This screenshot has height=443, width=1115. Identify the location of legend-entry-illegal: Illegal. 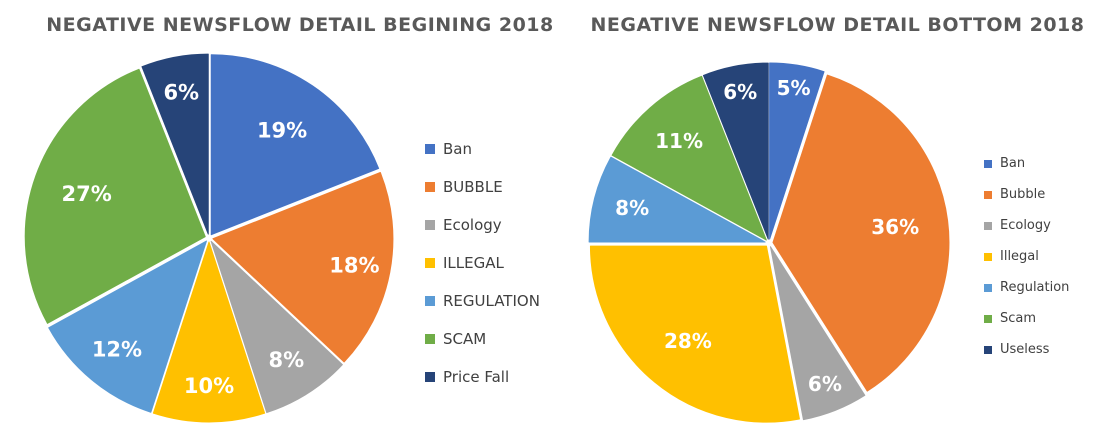
(1026, 256).